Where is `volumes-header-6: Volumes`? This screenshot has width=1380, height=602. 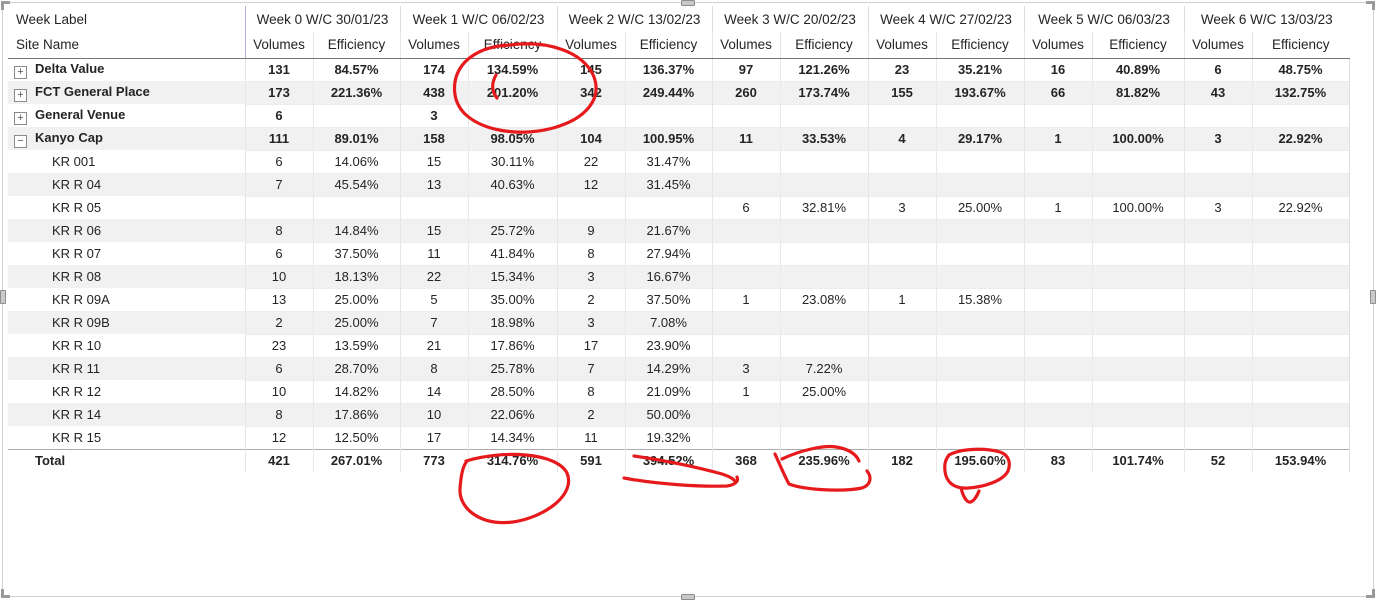
volumes-header-6: Volumes is located at coordinates (1217, 45).